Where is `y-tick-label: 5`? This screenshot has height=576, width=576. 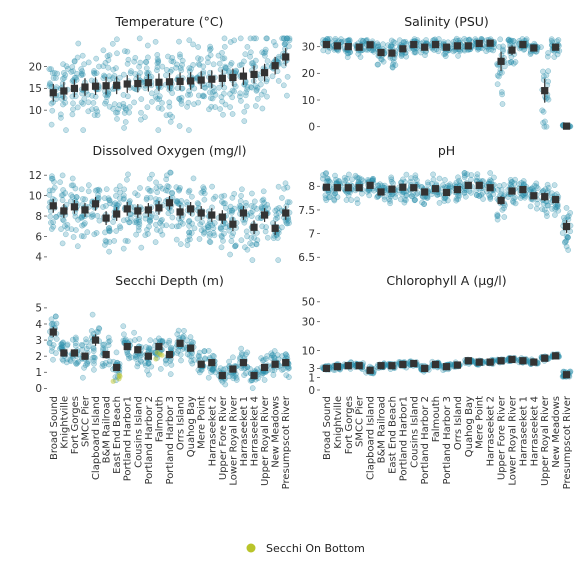
y-tick-label: 5 is located at coordinates (38, 309).